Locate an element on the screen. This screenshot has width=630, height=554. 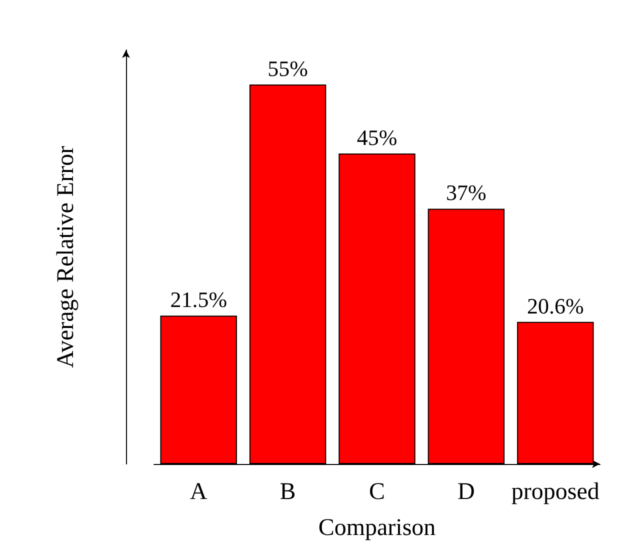
x-tick-label: B is located at coordinates (288, 492).